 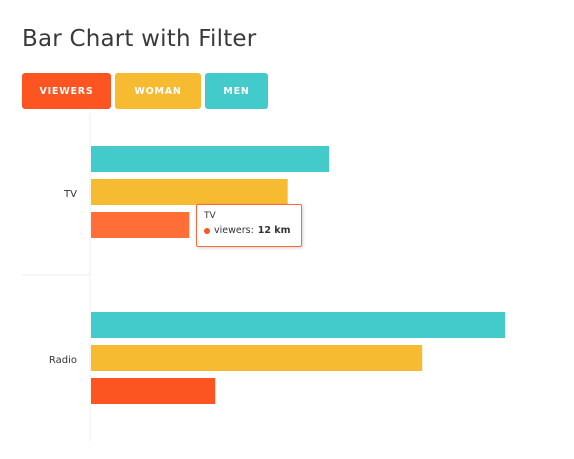 I want to click on tooltip-row: viewers: 12 km, so click(x=249, y=230).